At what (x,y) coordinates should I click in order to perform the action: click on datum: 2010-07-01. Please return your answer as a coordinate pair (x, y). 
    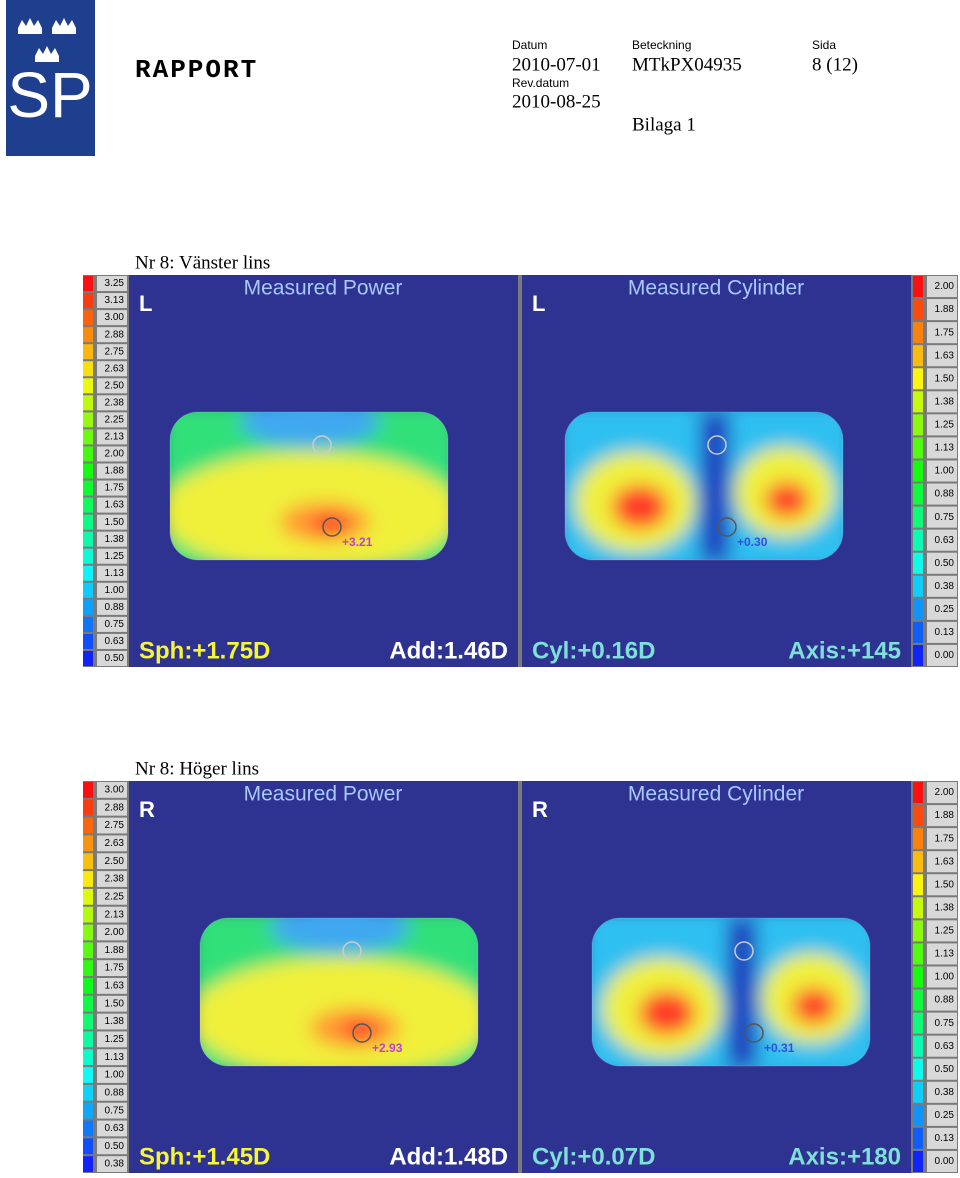
    Looking at the image, I should click on (556, 64).